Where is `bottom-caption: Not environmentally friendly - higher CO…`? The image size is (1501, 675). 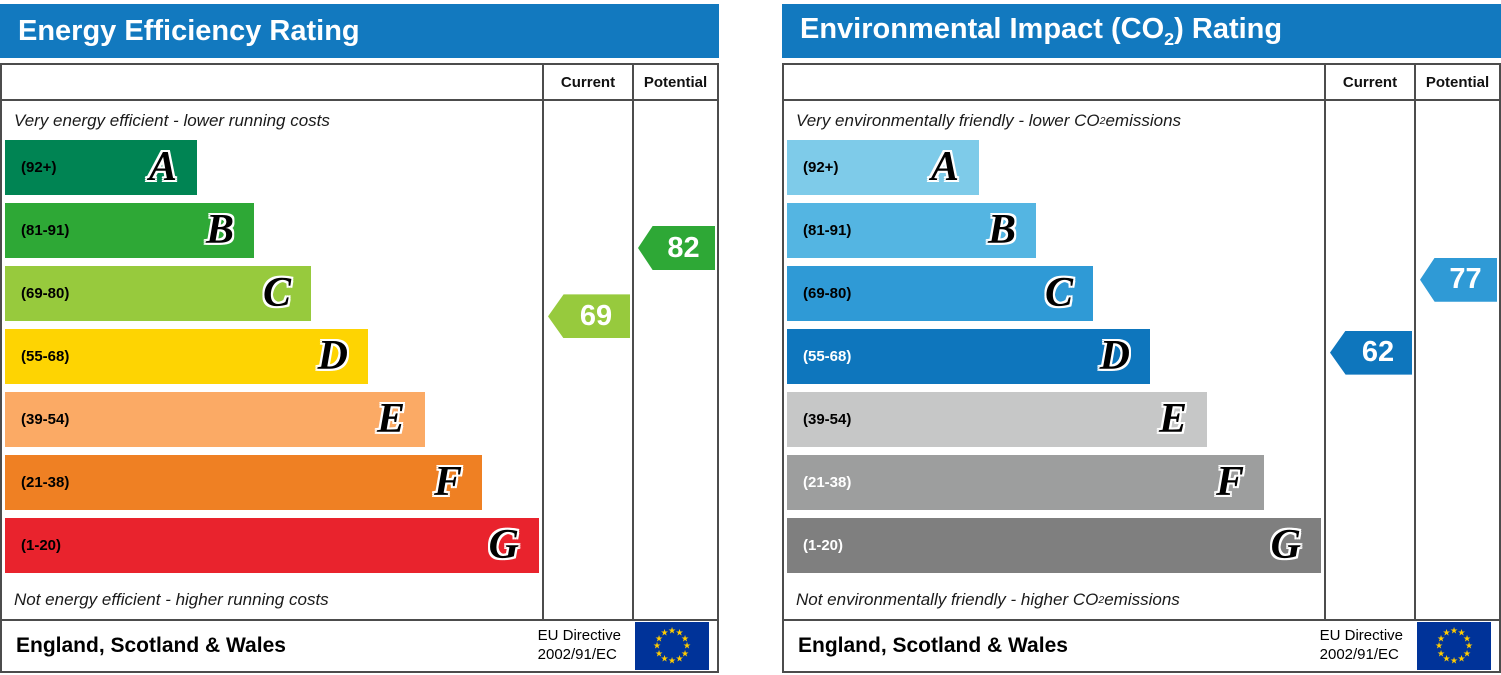 bottom-caption: Not environmentally friendly - higher CO… is located at coordinates (988, 599).